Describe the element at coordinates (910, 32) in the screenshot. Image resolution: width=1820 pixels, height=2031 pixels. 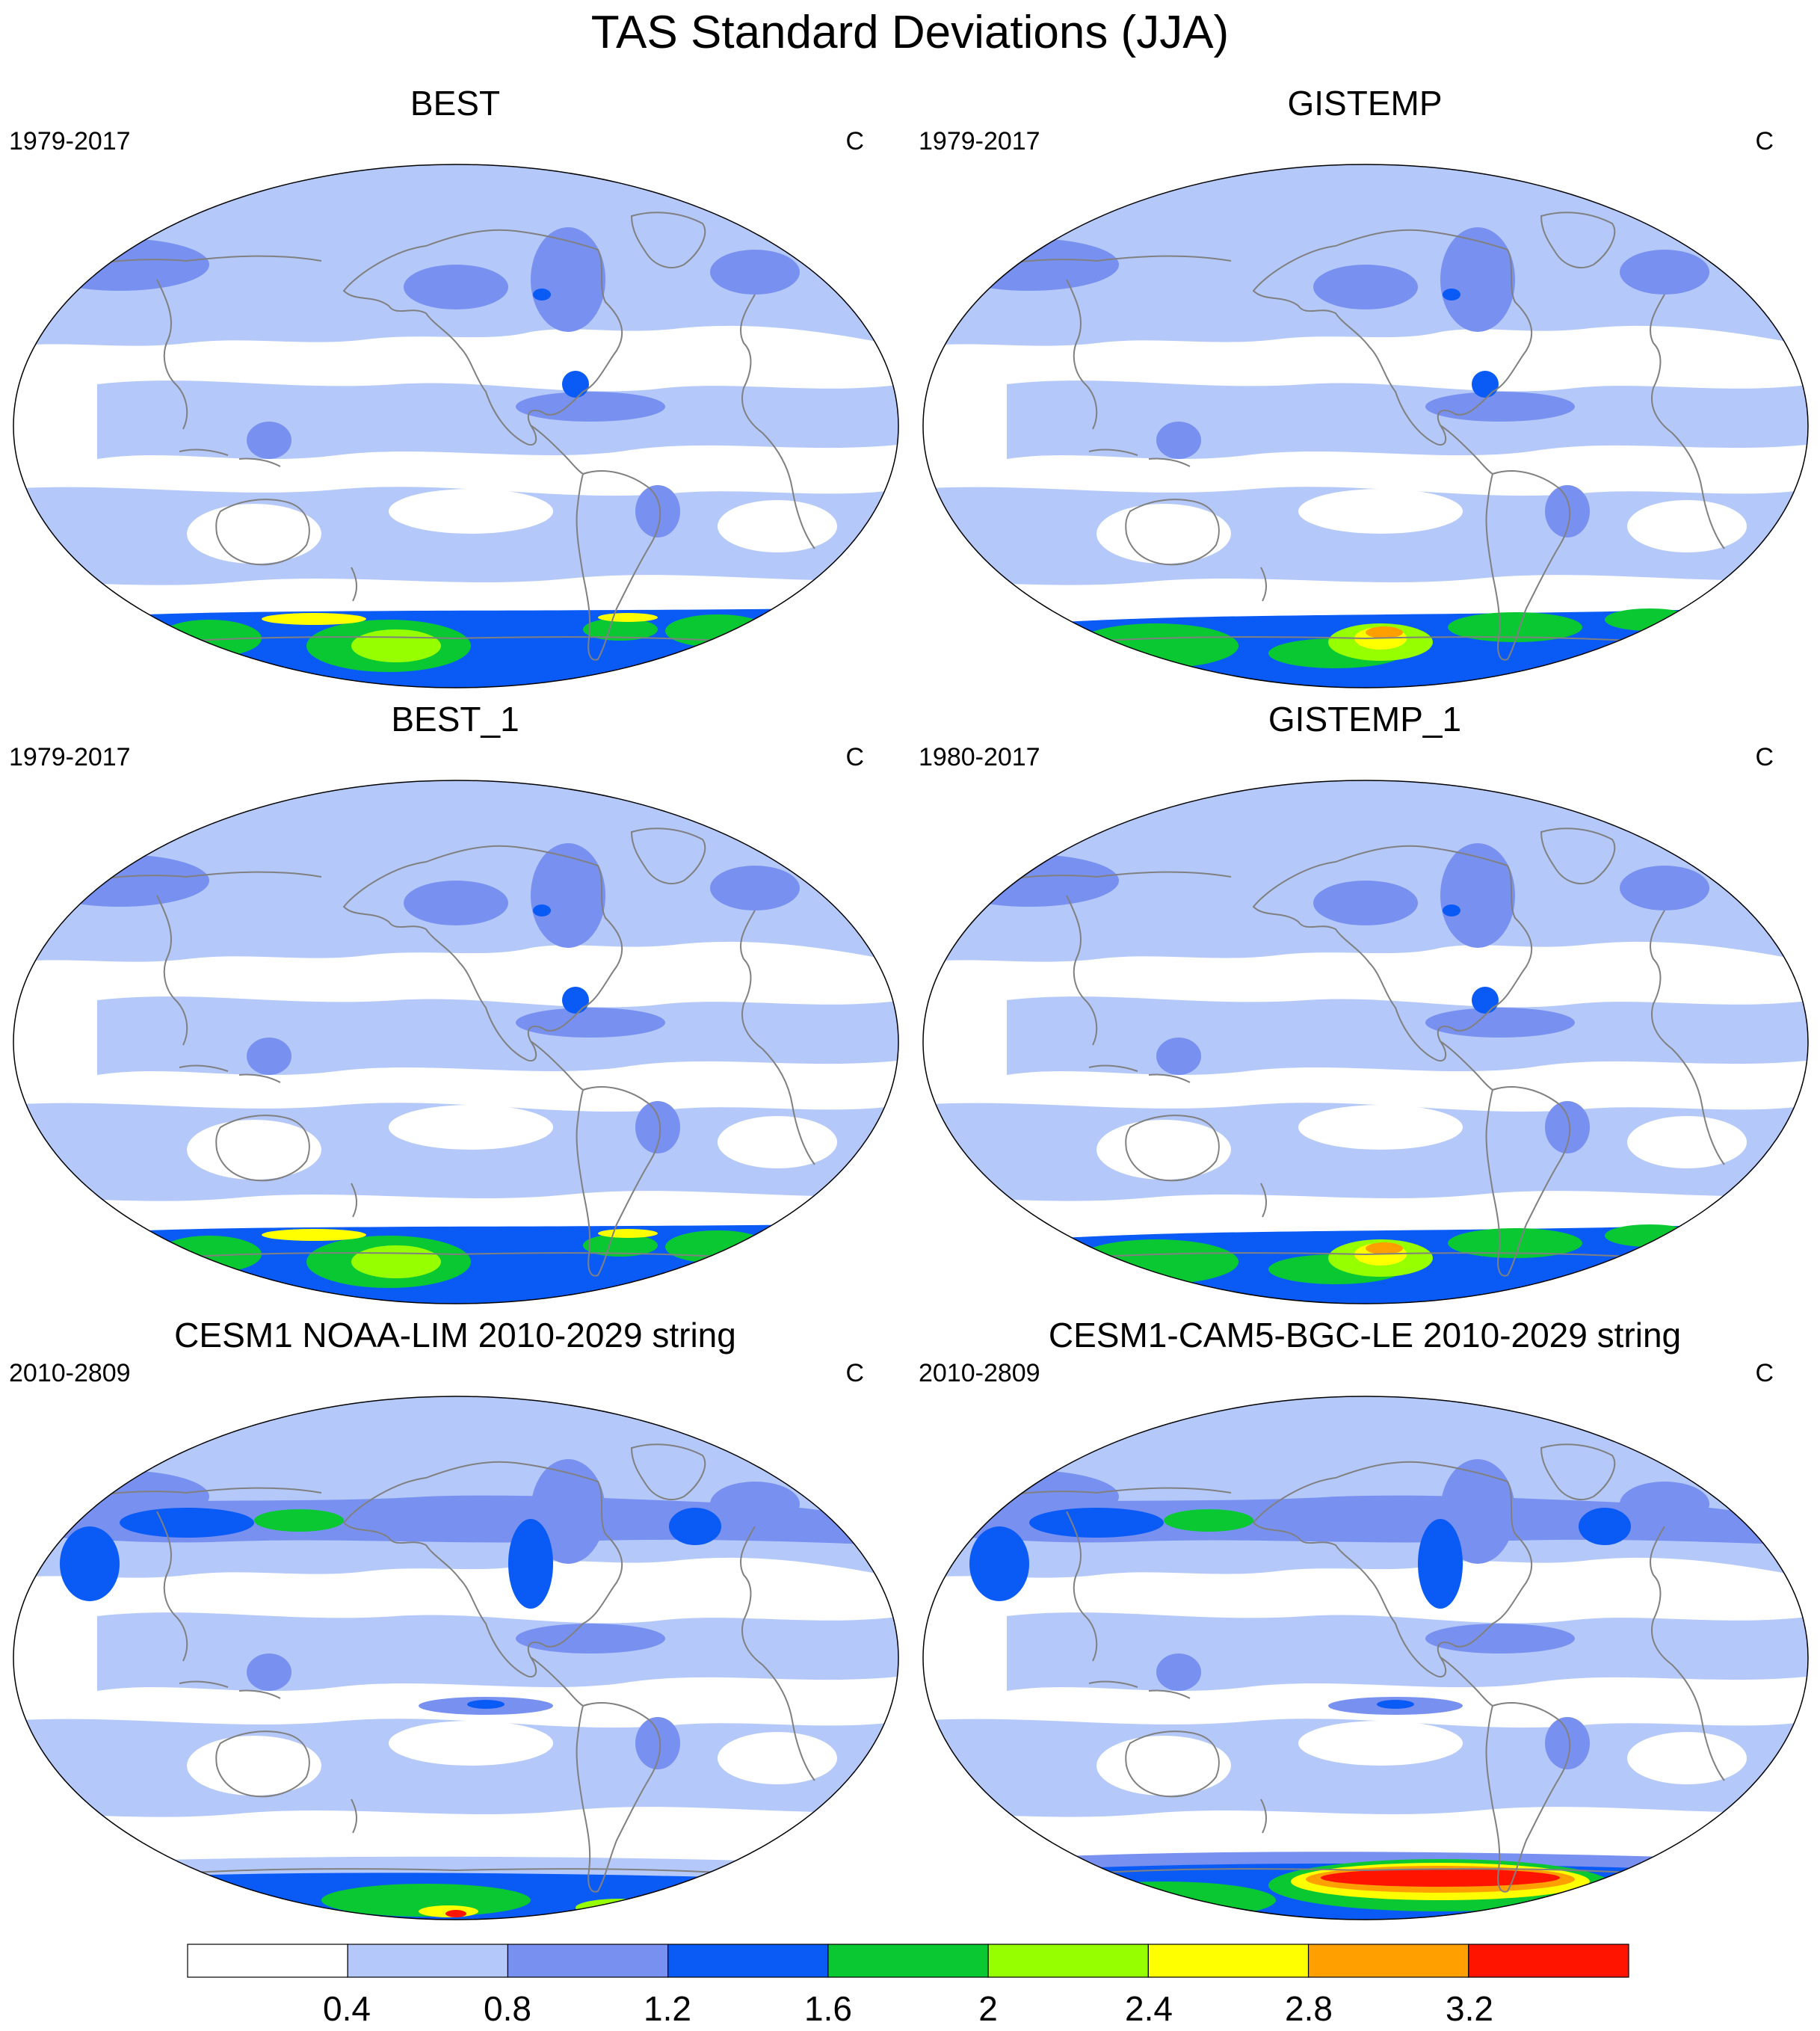
I see `figure-title: TAS Standard Deviations (JJA)` at that location.